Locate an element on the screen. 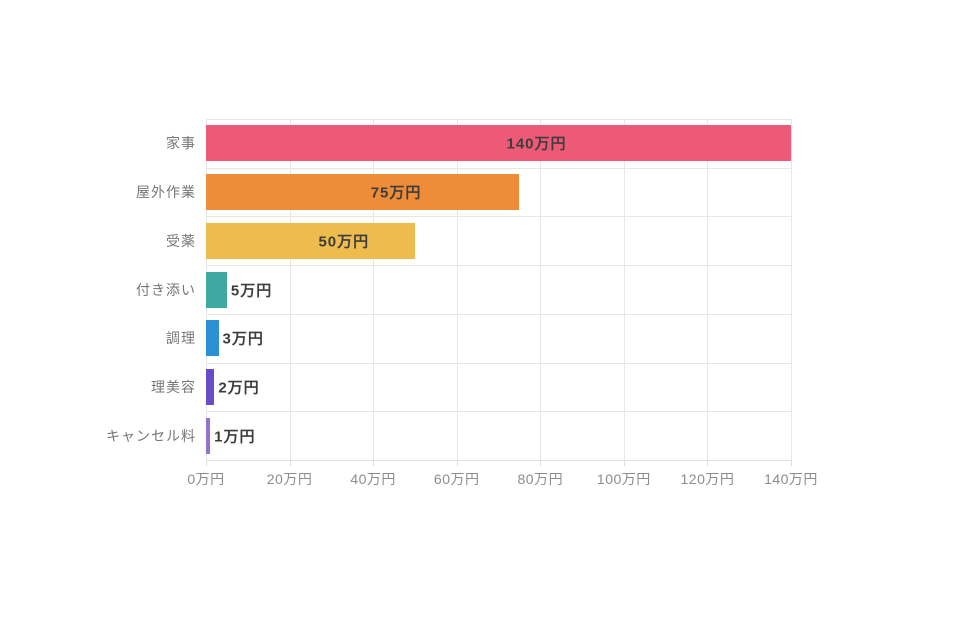 This screenshot has width=960, height=640. x-axis-line is located at coordinates (498, 460).